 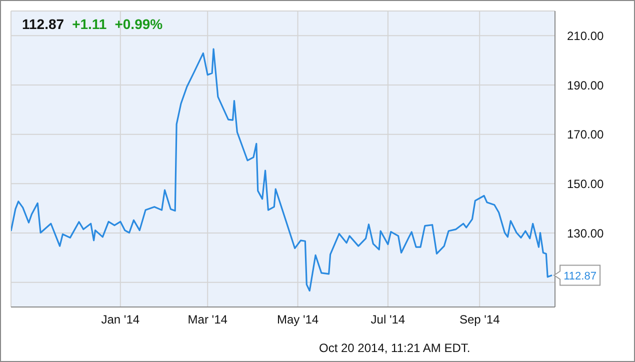 What do you see at coordinates (585, 233) in the screenshot?
I see `y-tick-label: 130.00` at bounding box center [585, 233].